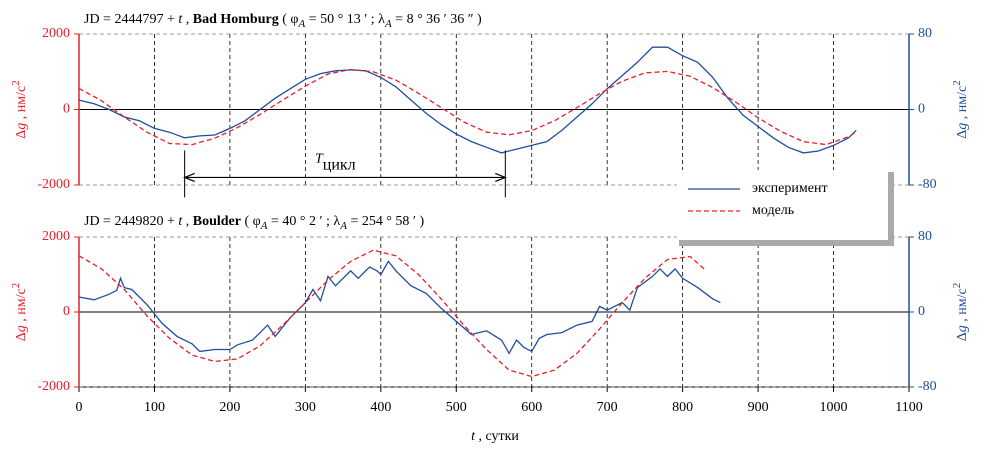  Describe the element at coordinates (790, 188) in the screenshot. I see `legend-label: эксперимент` at that location.